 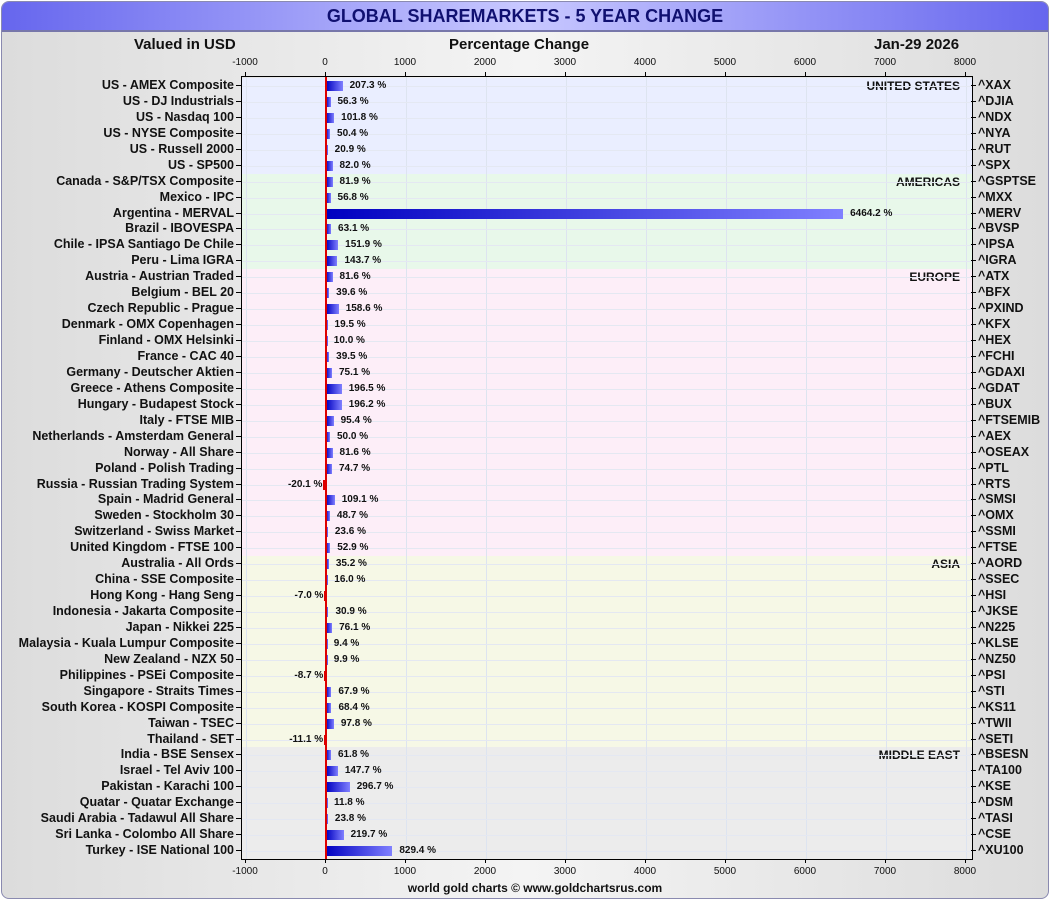 What do you see at coordinates (356, 723) in the screenshot?
I see `value-label: 97.8 %` at bounding box center [356, 723].